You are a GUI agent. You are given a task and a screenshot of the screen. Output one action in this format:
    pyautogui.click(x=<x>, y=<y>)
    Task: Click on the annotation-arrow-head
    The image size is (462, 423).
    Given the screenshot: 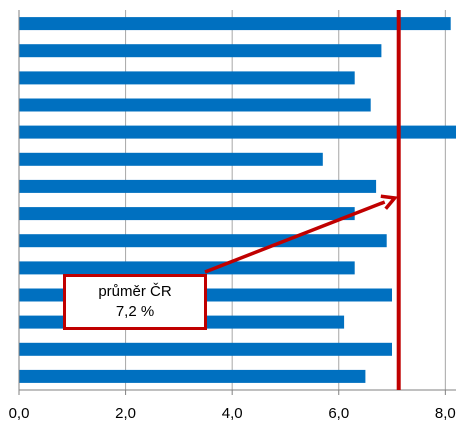 What is the action you would take?
    pyautogui.click(x=389, y=202)
    